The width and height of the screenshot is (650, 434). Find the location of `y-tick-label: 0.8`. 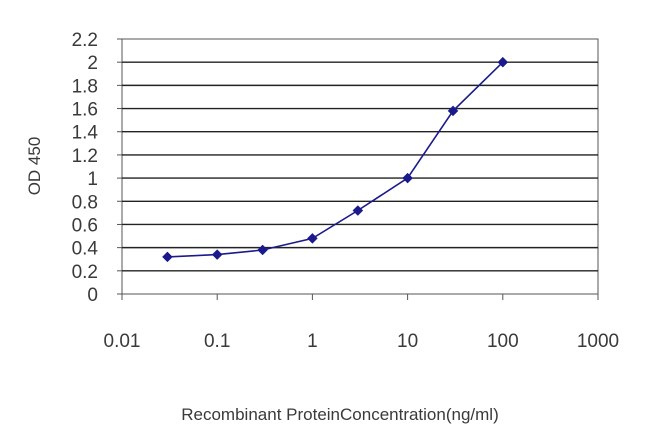

y-tick-label: 0.8 is located at coordinates (85, 202).